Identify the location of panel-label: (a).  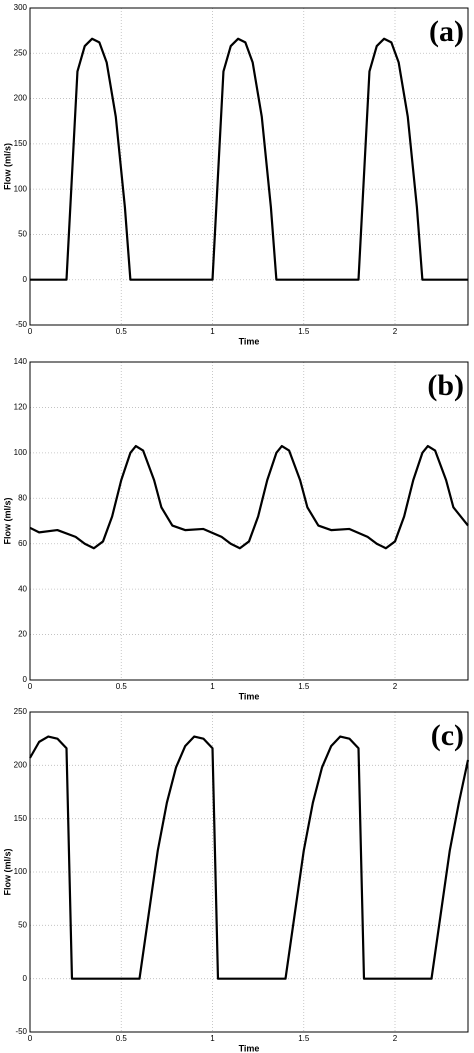
(446, 31).